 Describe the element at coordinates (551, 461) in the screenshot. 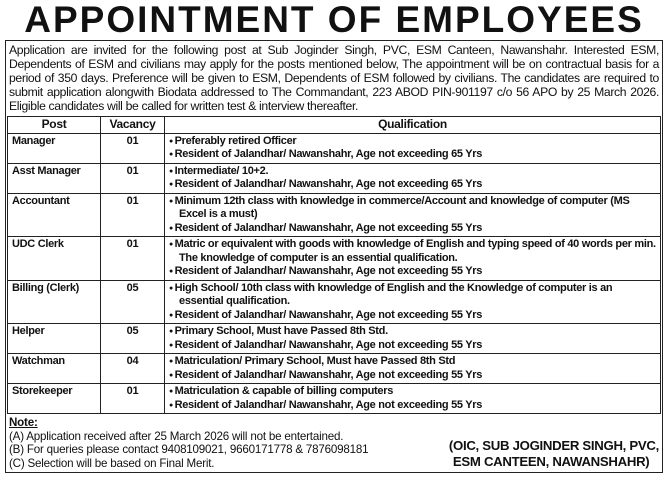

I see `signature-line: ESM CANTEEN, NAWANSHAHR)` at that location.